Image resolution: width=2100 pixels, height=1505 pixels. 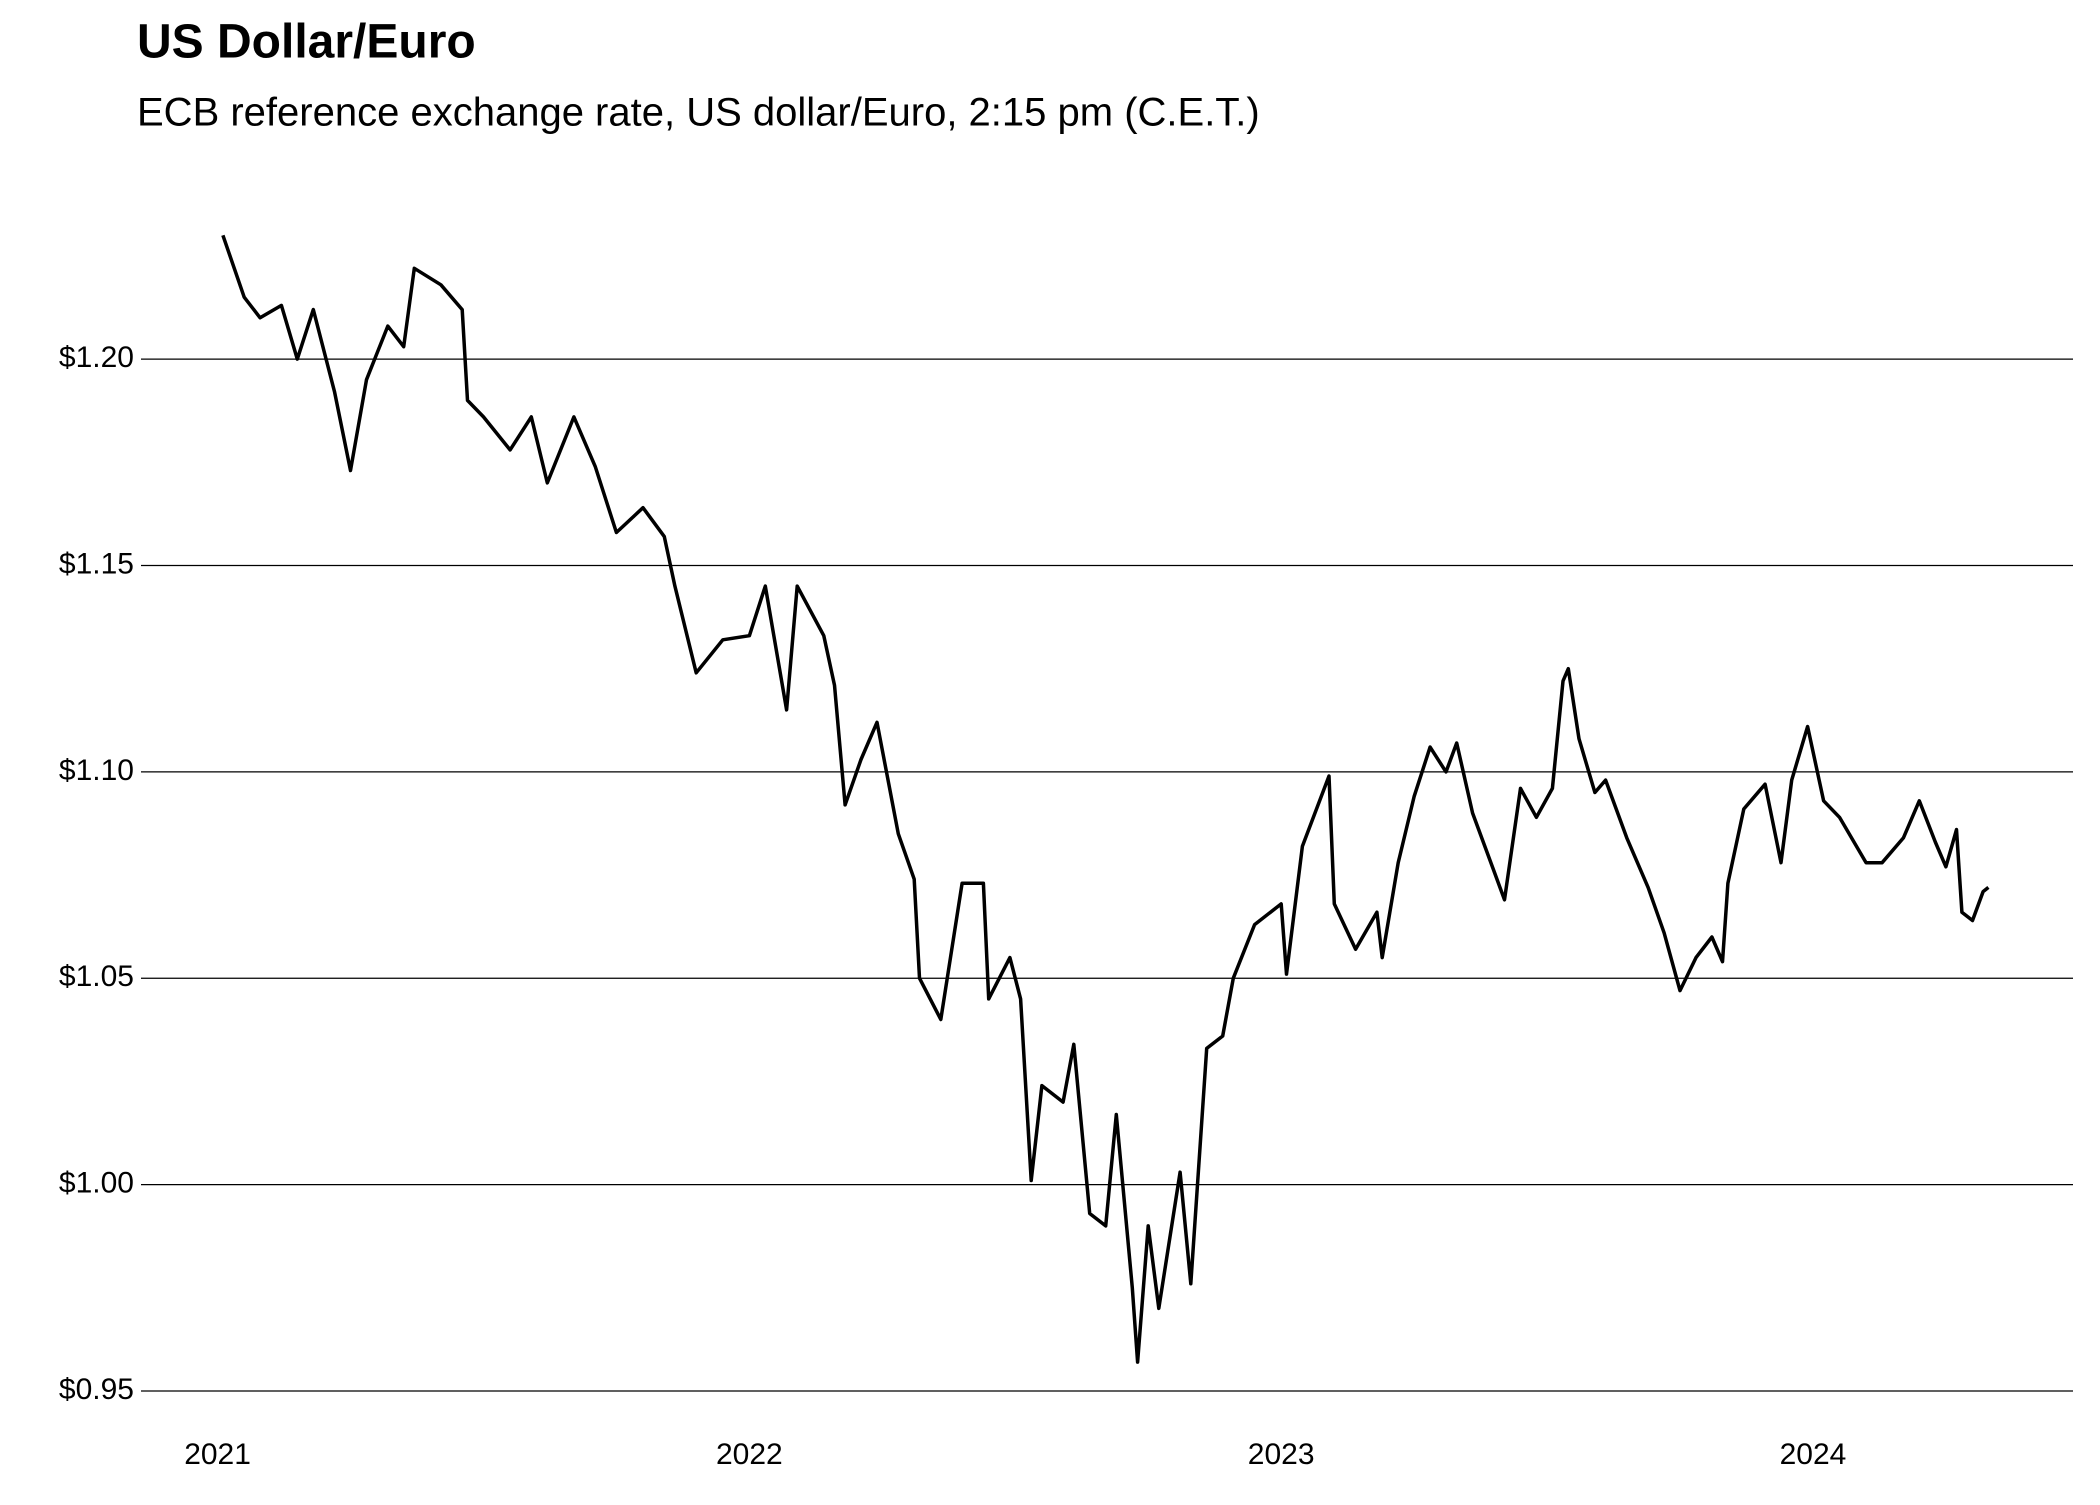 What do you see at coordinates (217, 1454) in the screenshot?
I see `x-tick-label: 2021` at bounding box center [217, 1454].